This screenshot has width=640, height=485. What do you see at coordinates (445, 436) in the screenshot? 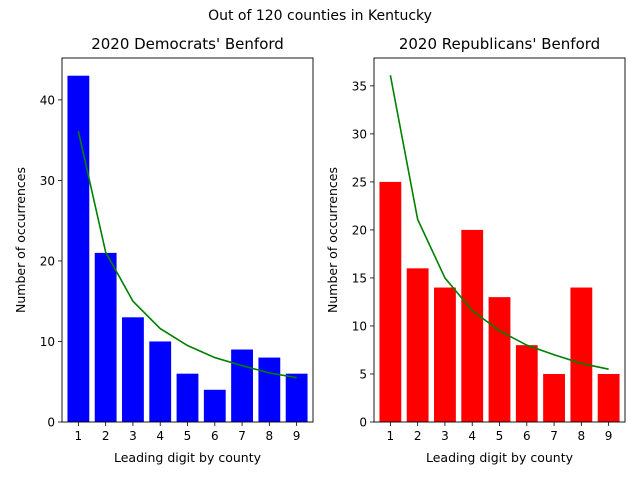
I see `rep-xtick-label-3: 3` at bounding box center [445, 436].